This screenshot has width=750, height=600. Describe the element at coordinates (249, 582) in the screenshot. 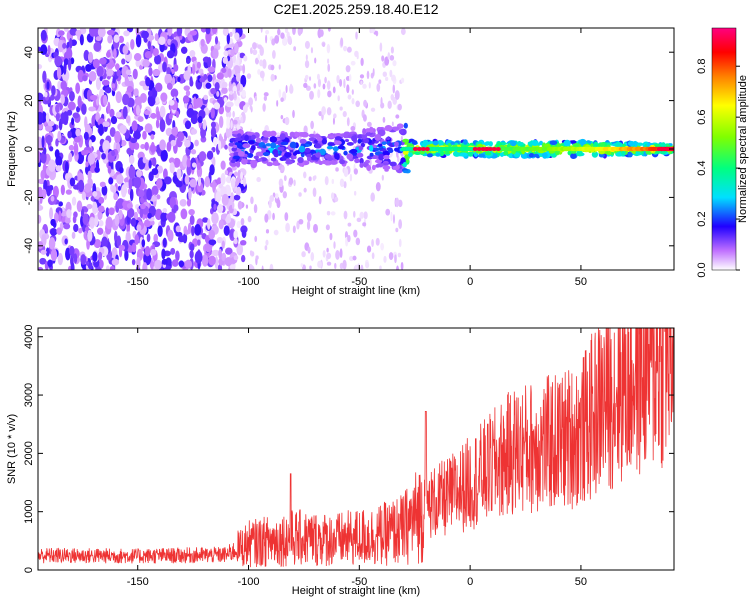

I see `snr-xtick-label-1: -100` at that location.